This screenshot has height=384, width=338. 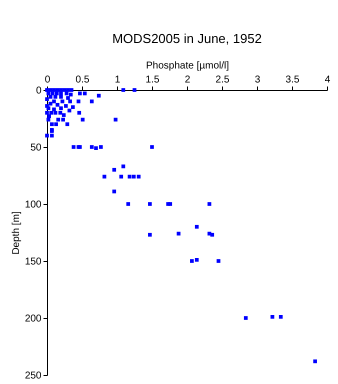 What do you see at coordinates (33, 262) in the screenshot?
I see `y-tick-label: 150` at bounding box center [33, 262].